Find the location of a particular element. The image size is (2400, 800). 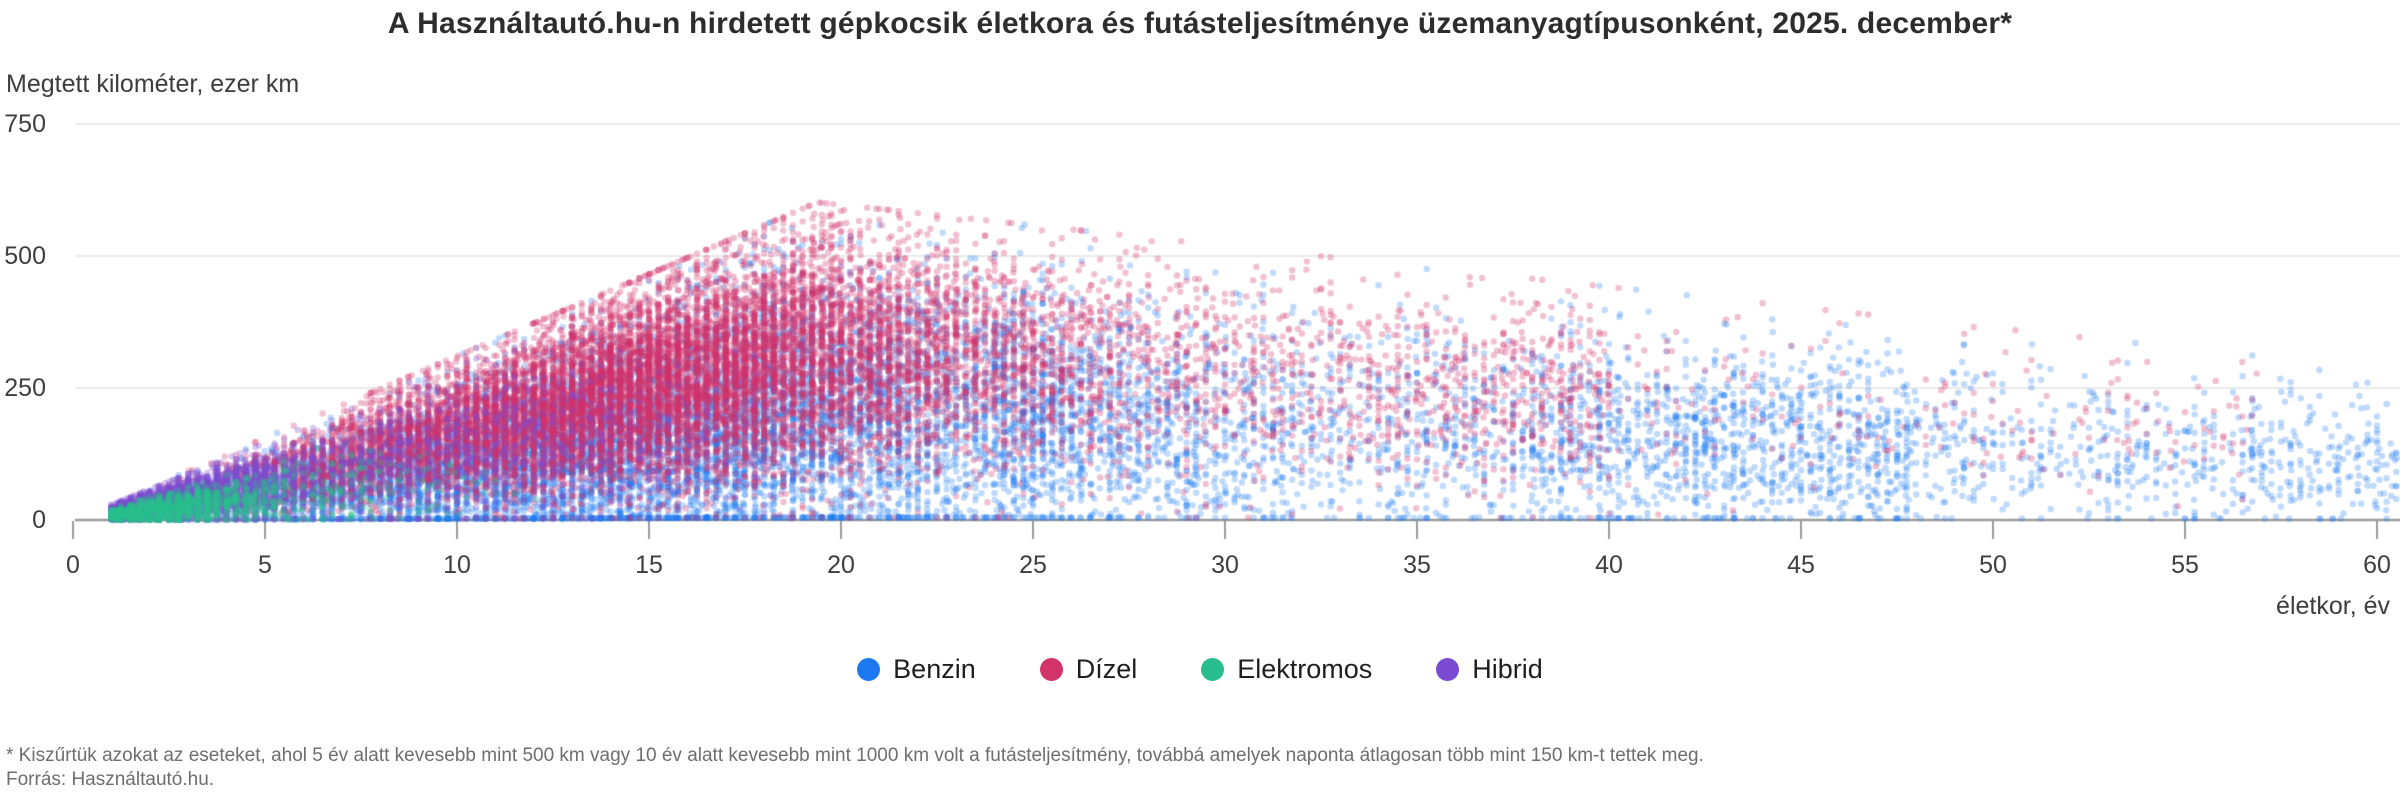

legend-label: Dízel is located at coordinates (1106, 669).